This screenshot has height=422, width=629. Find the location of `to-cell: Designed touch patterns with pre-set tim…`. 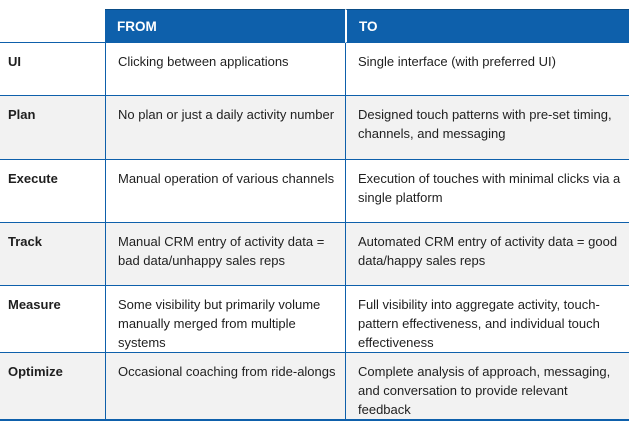

to-cell: Designed touch patterns with pre-set tim… is located at coordinates (487, 128).